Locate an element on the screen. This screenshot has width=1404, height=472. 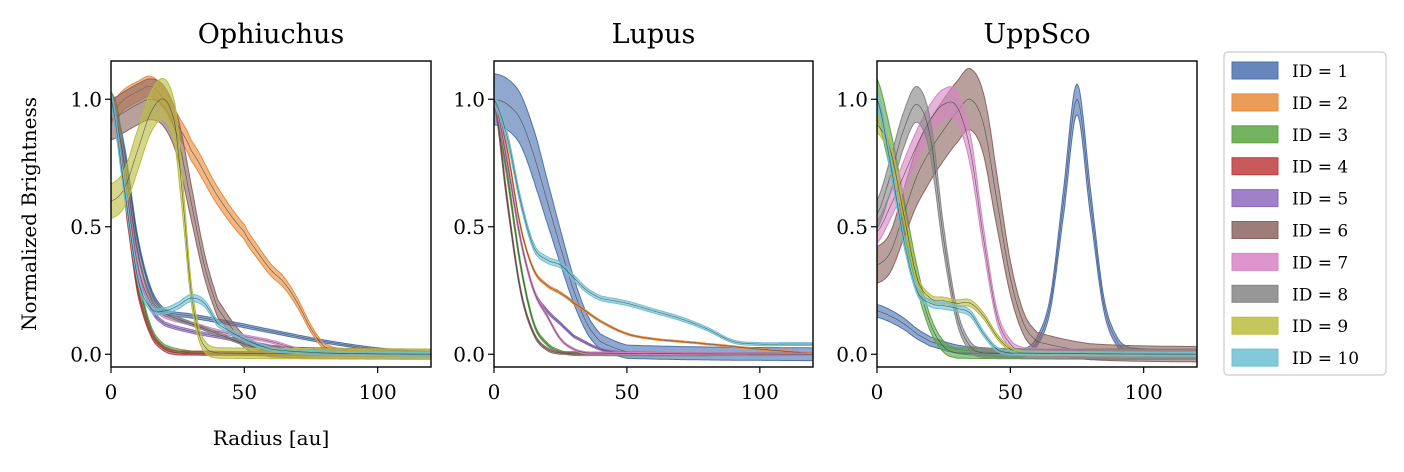
legend-item-id-10: ID = 10 is located at coordinates (1295, 358).